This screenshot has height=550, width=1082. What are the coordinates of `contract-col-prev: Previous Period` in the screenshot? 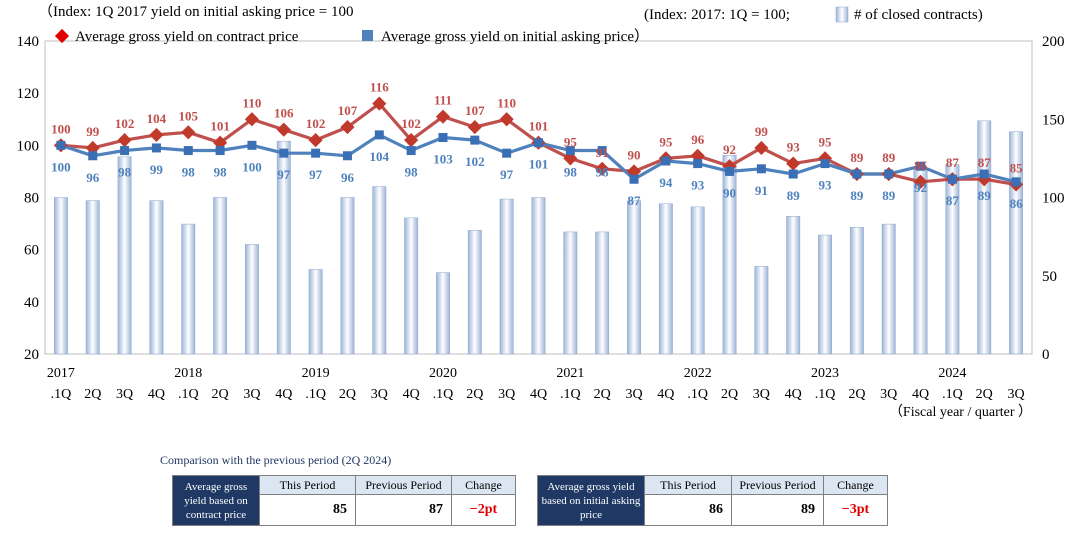 It's located at (403, 485).